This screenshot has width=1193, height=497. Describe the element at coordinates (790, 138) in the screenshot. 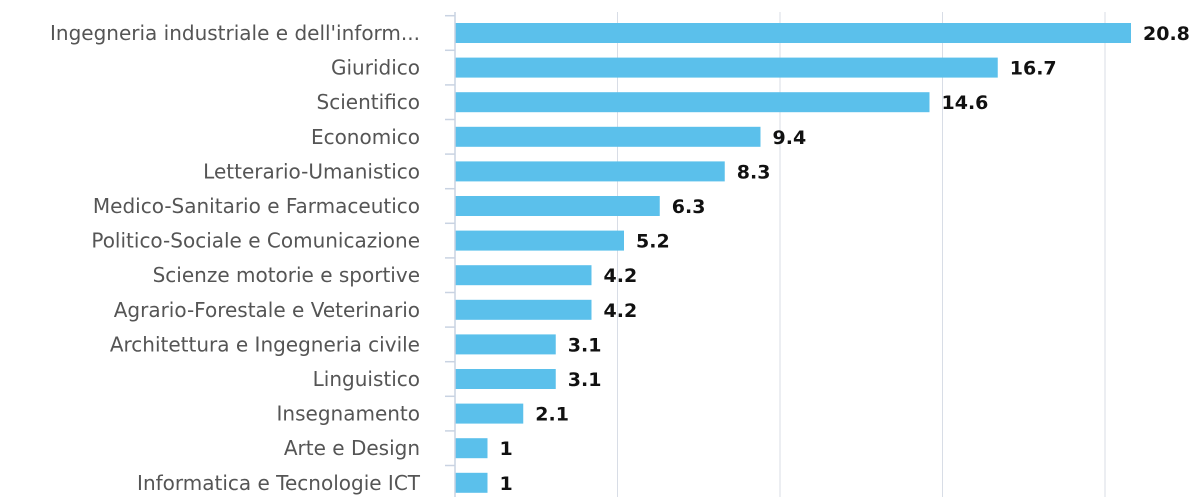

I see `value-label: 9.4` at that location.